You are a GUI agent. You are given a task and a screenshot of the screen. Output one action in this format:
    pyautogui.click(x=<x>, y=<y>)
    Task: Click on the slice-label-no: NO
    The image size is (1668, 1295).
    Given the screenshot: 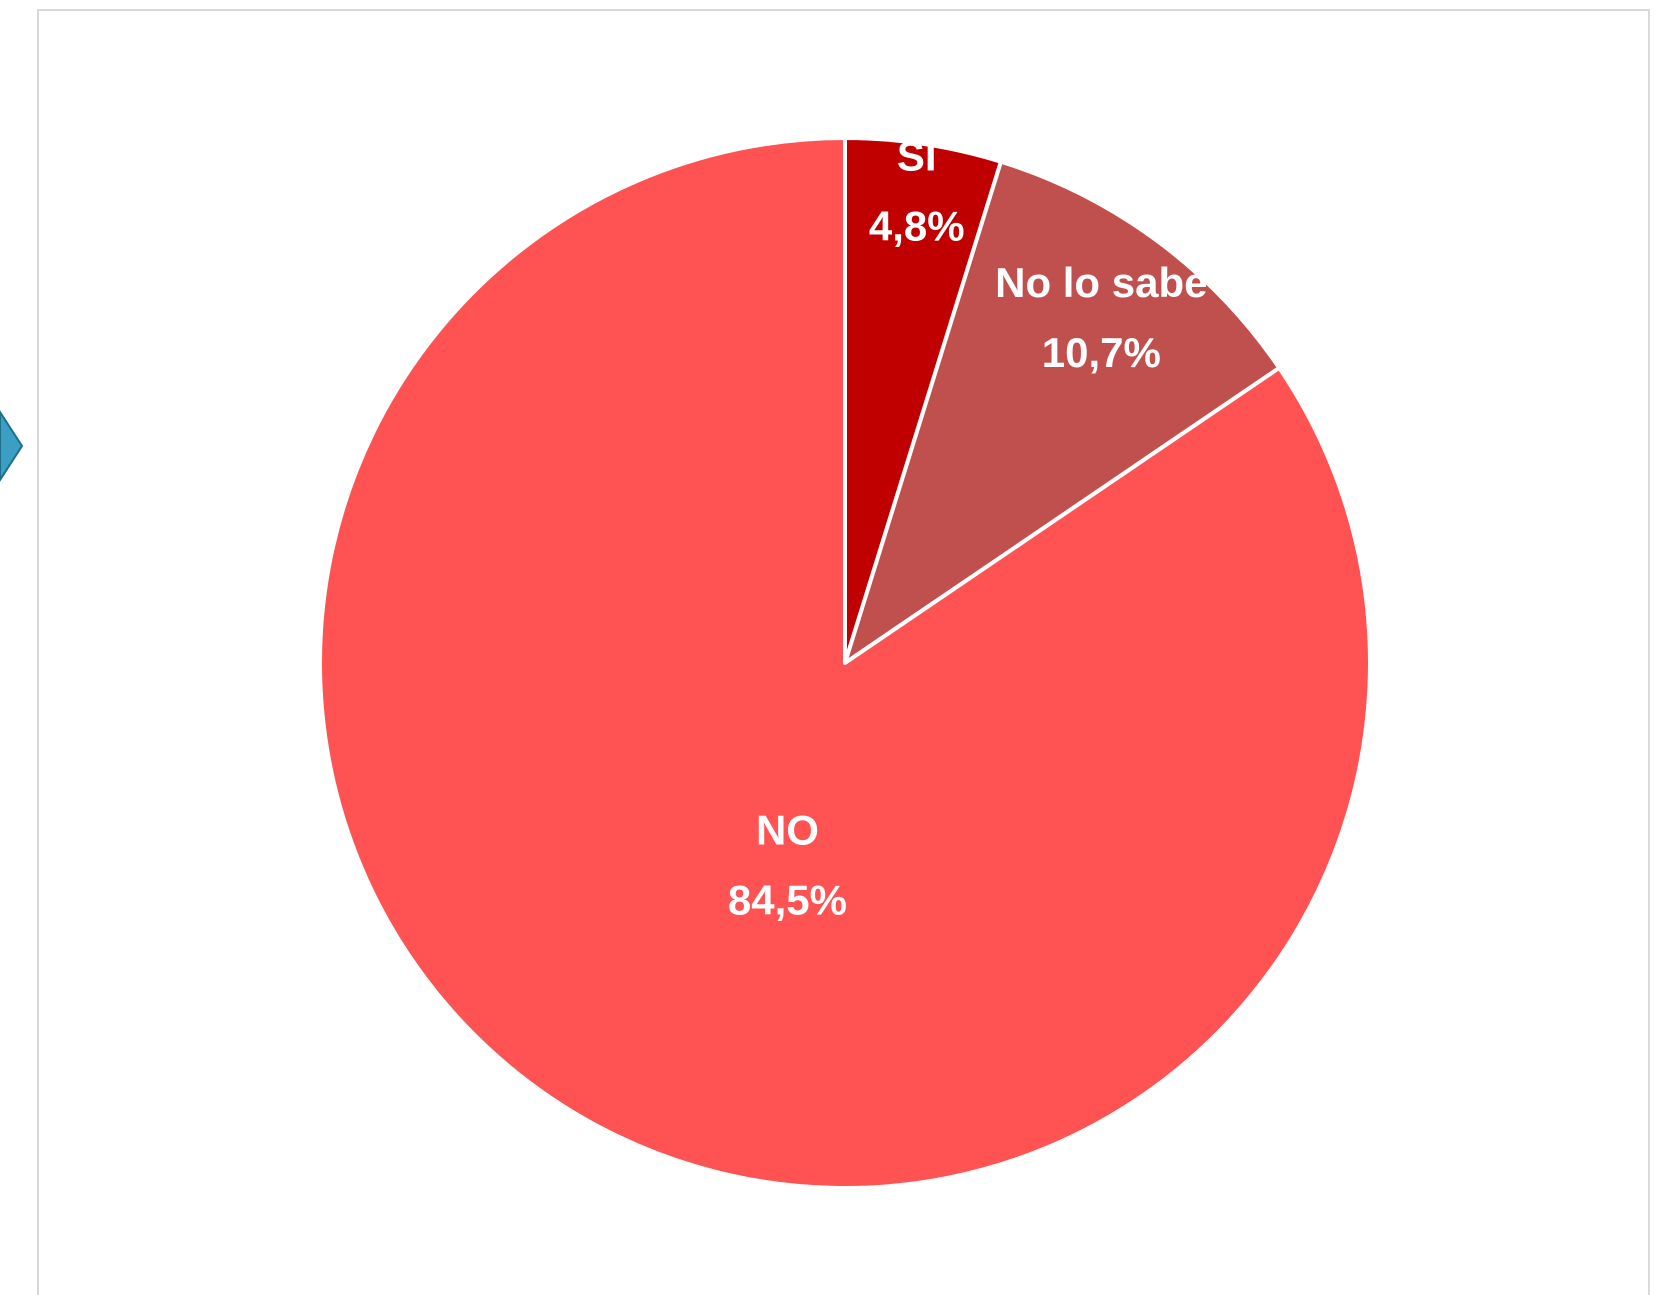 What is the action you would take?
    pyautogui.click(x=787, y=830)
    